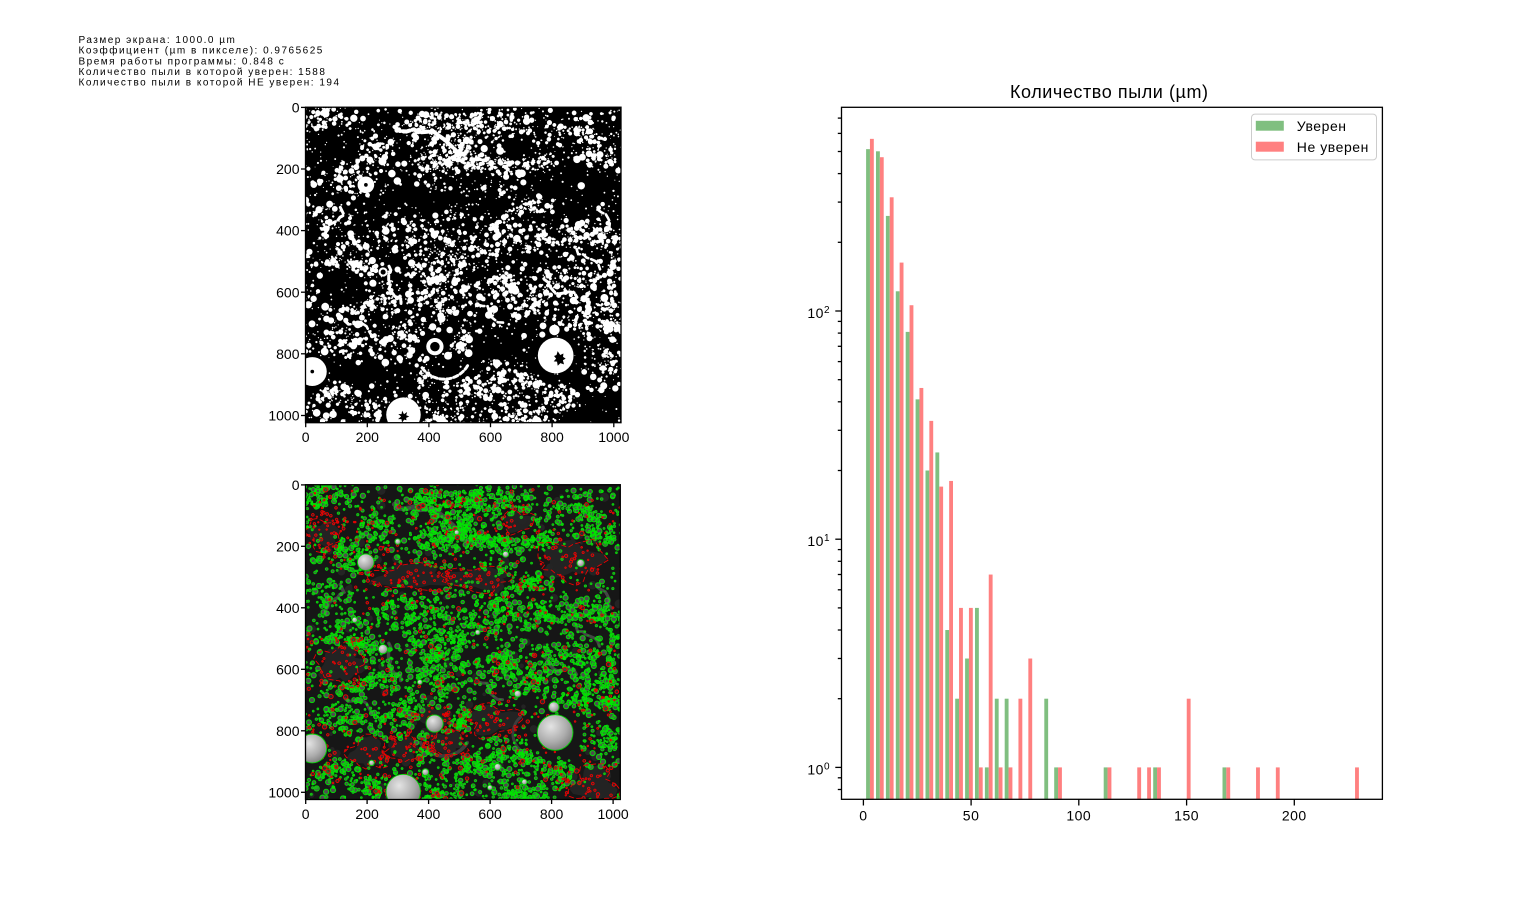  I want to click on svg-text: 100, so click(1078, 816).